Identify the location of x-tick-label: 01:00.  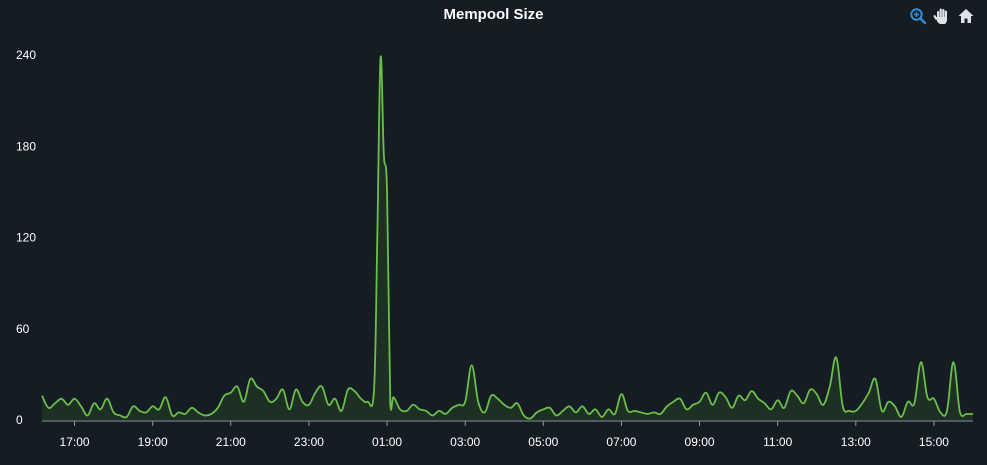
(387, 442).